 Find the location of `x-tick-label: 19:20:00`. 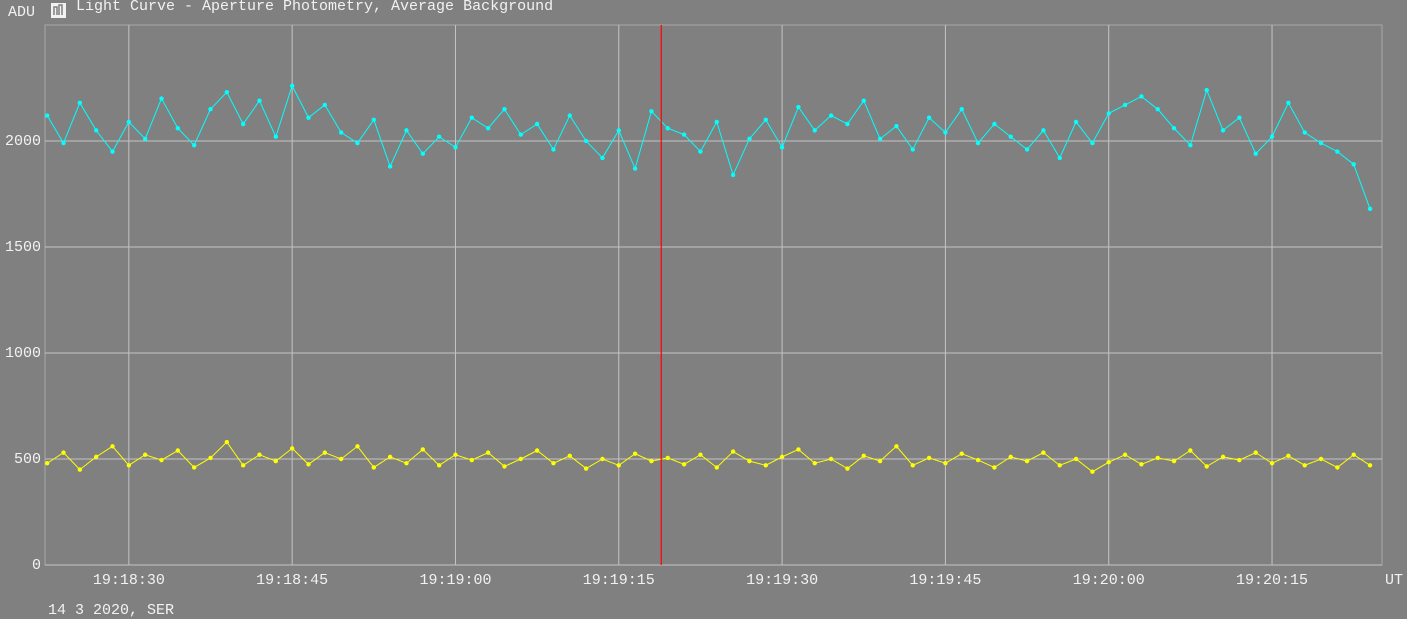

x-tick-label: 19:20:00 is located at coordinates (1109, 580).